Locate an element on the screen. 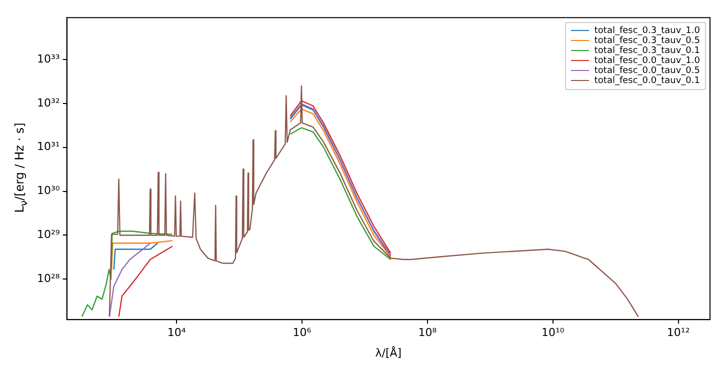 This screenshot has height=372, width=724. x-tick-label: 10⁴ is located at coordinates (176, 333).